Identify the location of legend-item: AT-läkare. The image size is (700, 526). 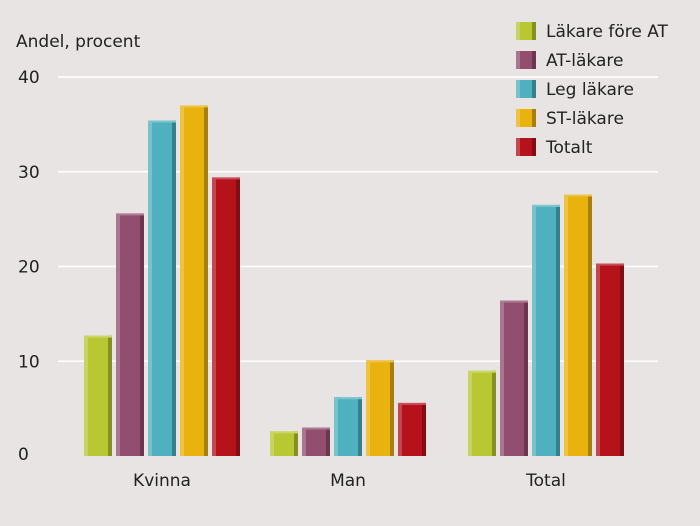
(569, 61).